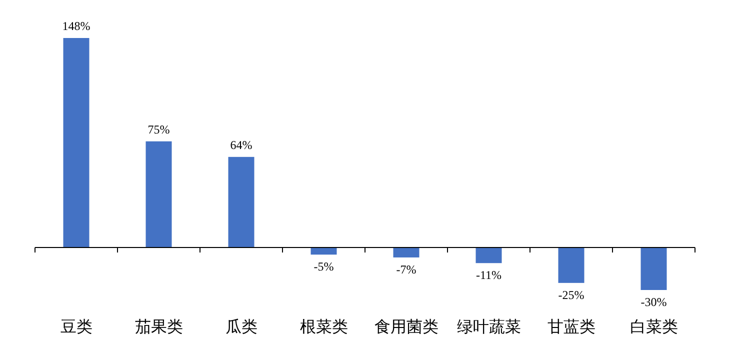  What do you see at coordinates (488, 327) in the screenshot?
I see `x-tick-label: 绿叶蔬菜` at bounding box center [488, 327].